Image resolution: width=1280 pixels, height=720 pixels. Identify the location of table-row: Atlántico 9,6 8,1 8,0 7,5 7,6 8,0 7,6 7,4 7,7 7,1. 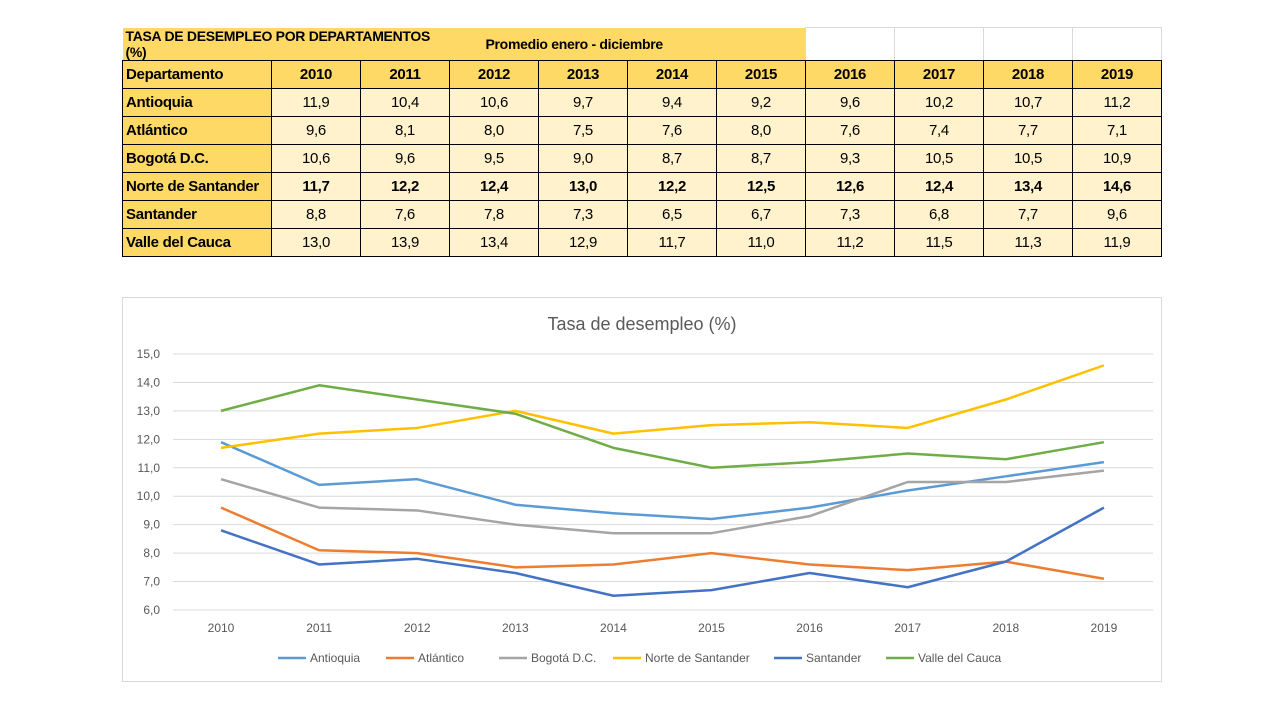
(642, 130).